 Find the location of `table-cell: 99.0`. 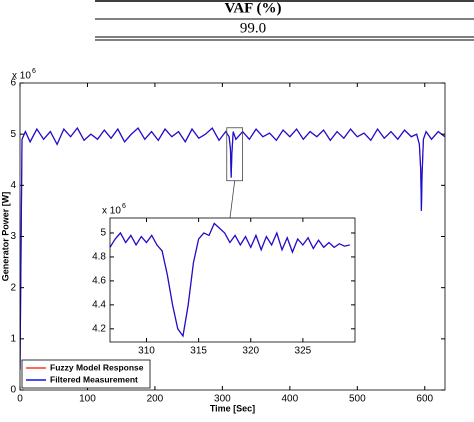

table-cell: 99.0 is located at coordinates (253, 28).